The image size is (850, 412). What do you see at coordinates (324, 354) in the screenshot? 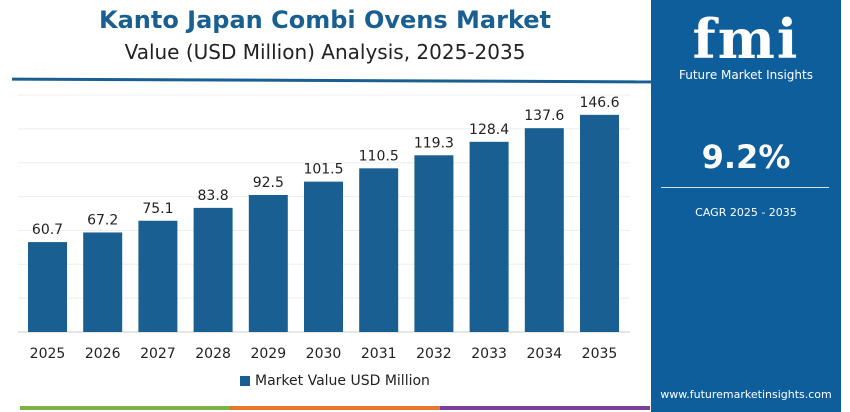
I see `x-tick-label: 2030` at bounding box center [324, 354].